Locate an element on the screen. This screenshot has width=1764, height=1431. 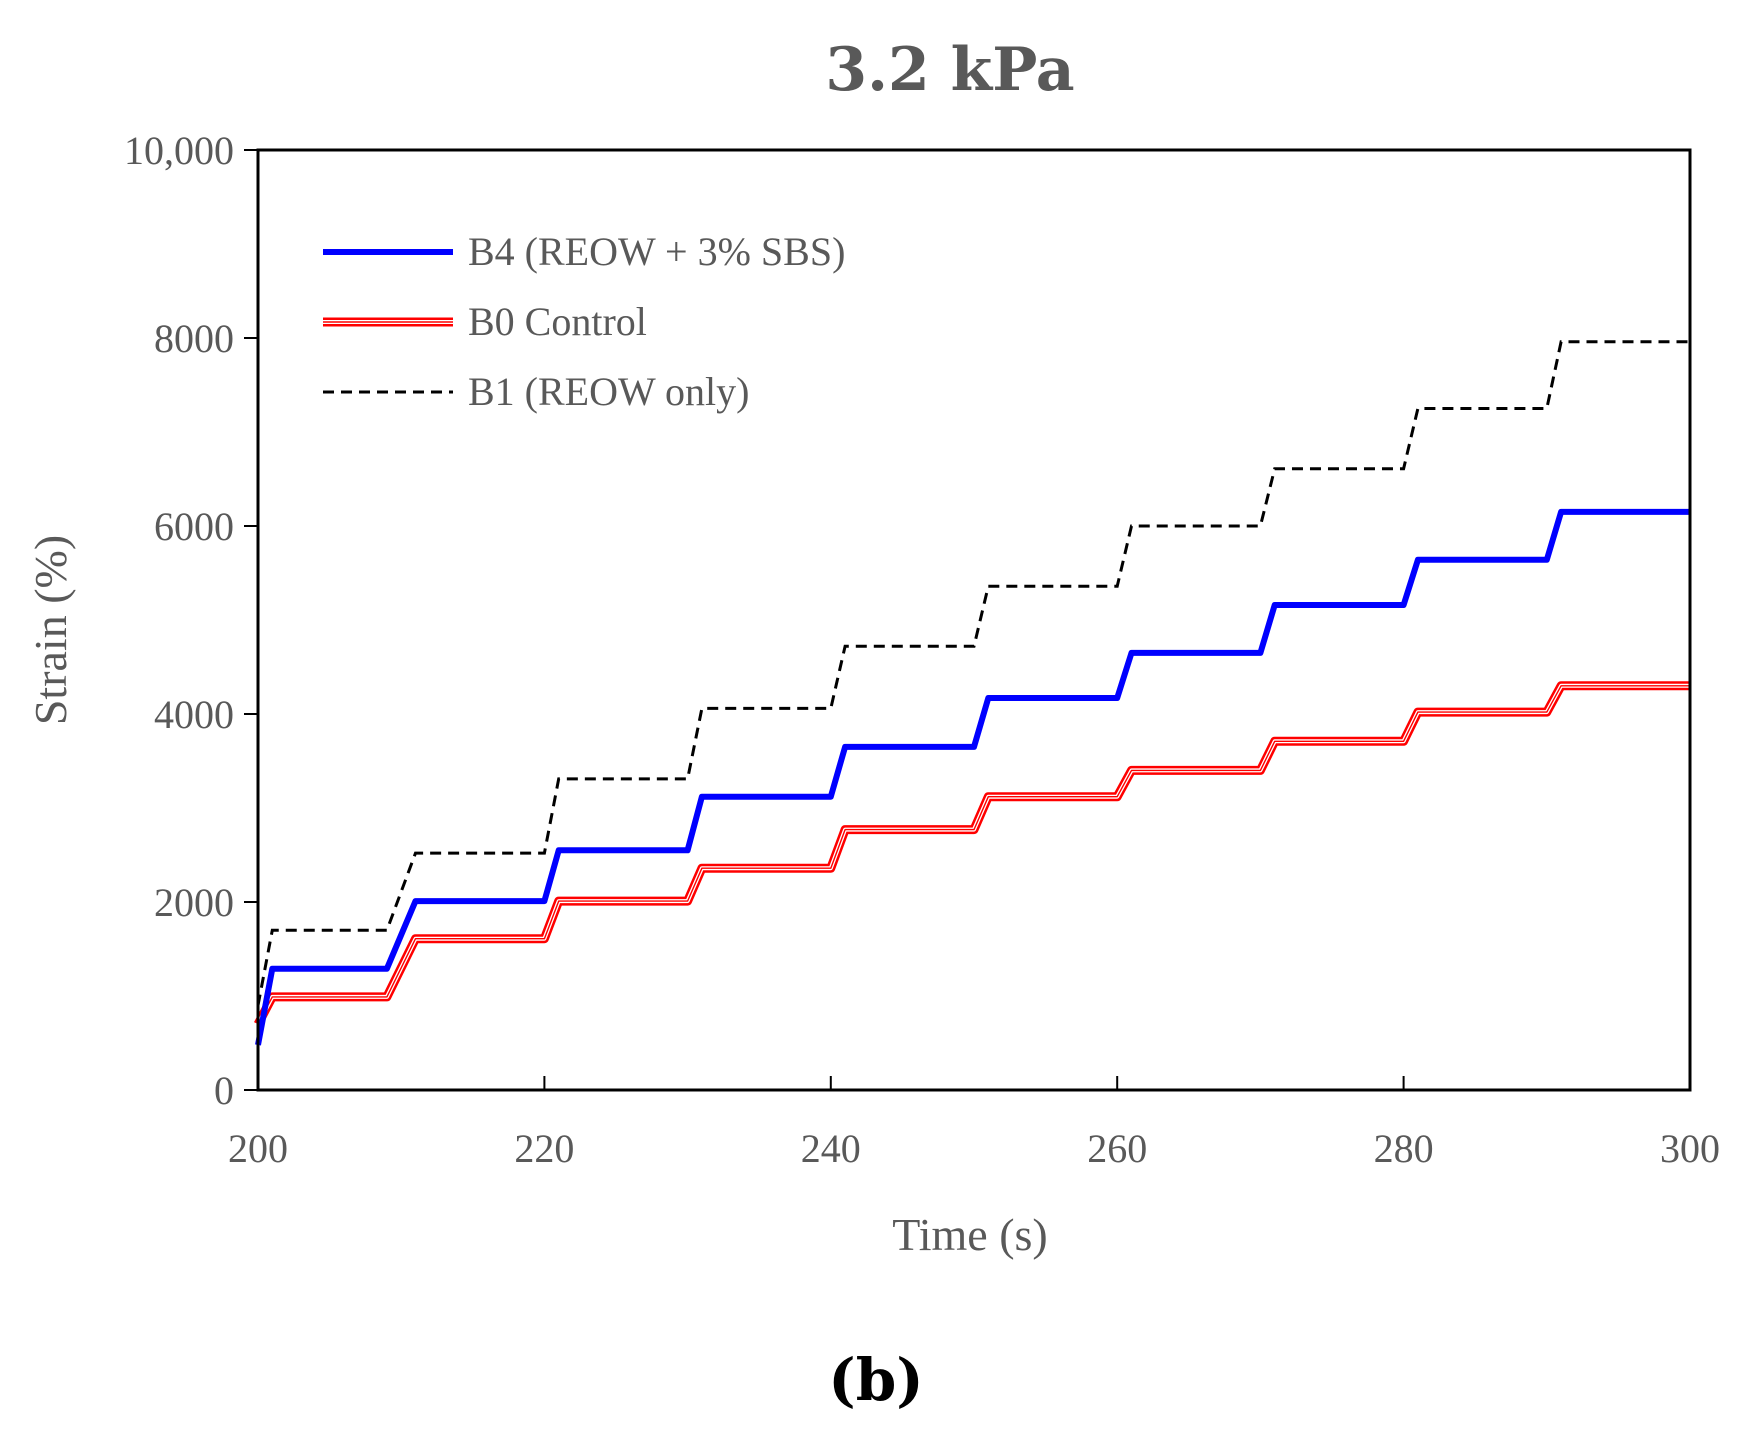
y-axis-ticks: 0 2000 4000 6000 8000 10,000 is located at coordinates (191, 620).